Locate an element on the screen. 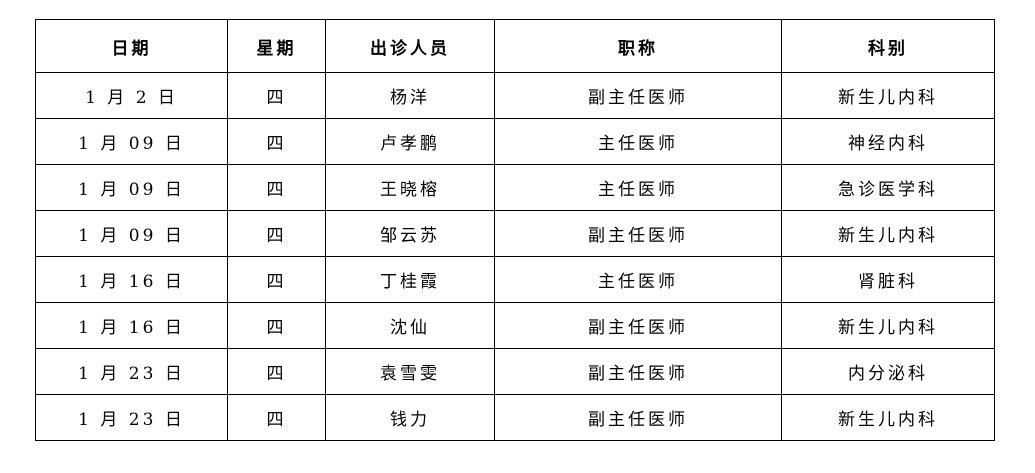 This screenshot has width=1035, height=473. header-department: 科别 is located at coordinates (888, 46).